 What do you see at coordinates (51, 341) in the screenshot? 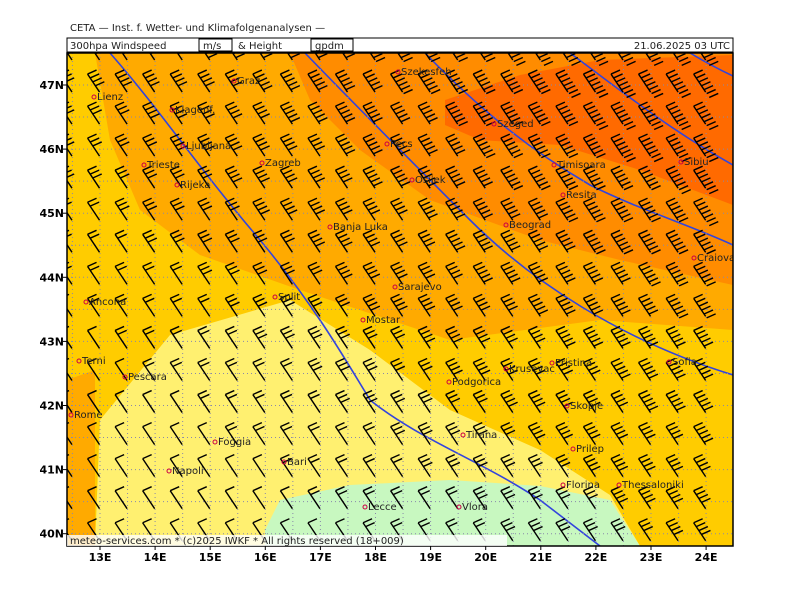
I see `lat-label: 43N` at bounding box center [51, 341].